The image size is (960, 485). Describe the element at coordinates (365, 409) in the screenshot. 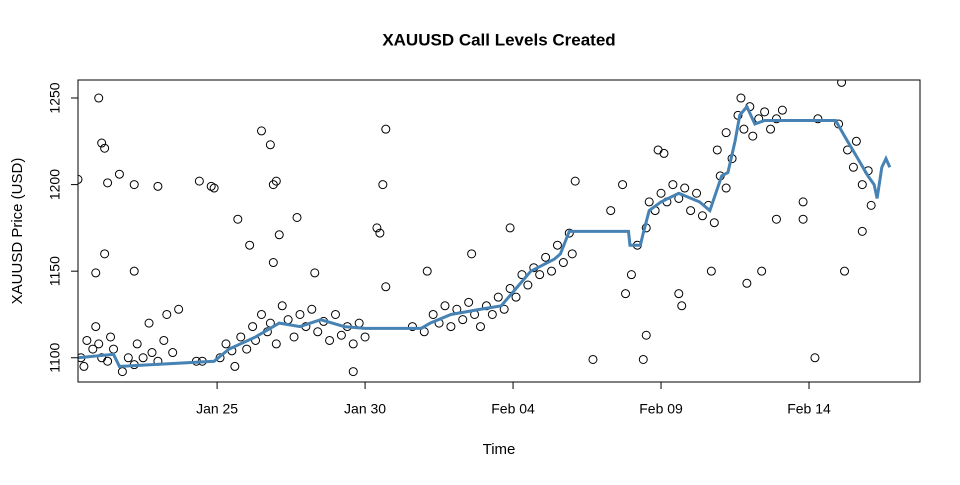

I see `x-tick-label: Jan 30` at that location.